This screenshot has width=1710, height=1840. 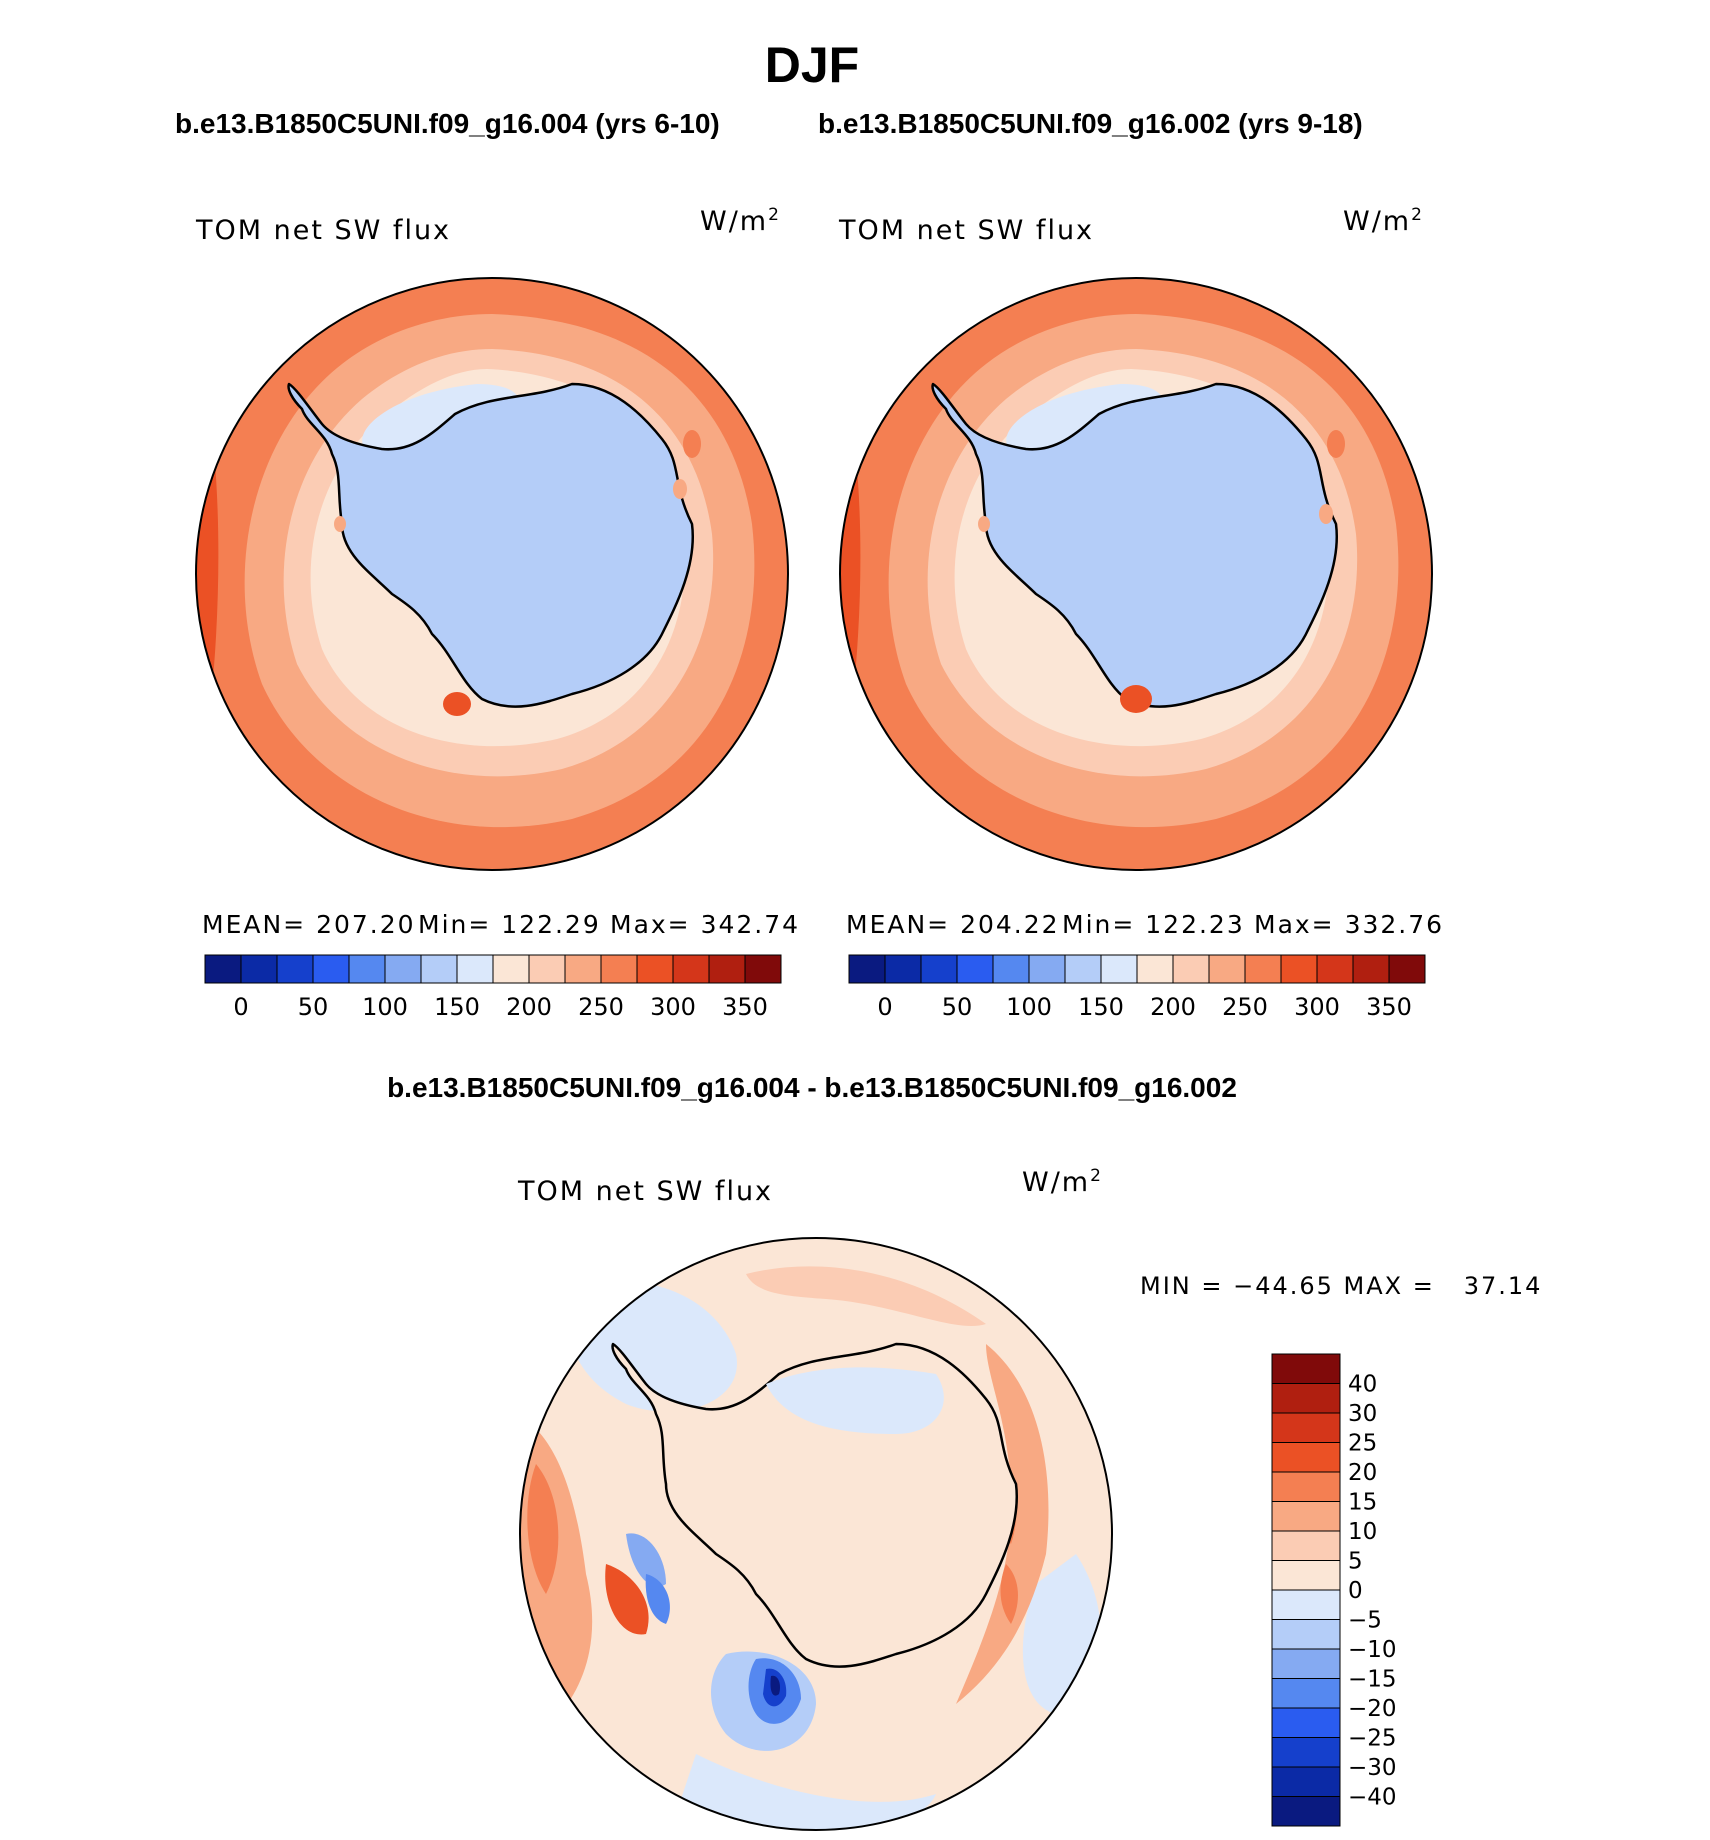 What do you see at coordinates (1362, 1532) in the screenshot?
I see `colorbar-label: 10` at bounding box center [1362, 1532].